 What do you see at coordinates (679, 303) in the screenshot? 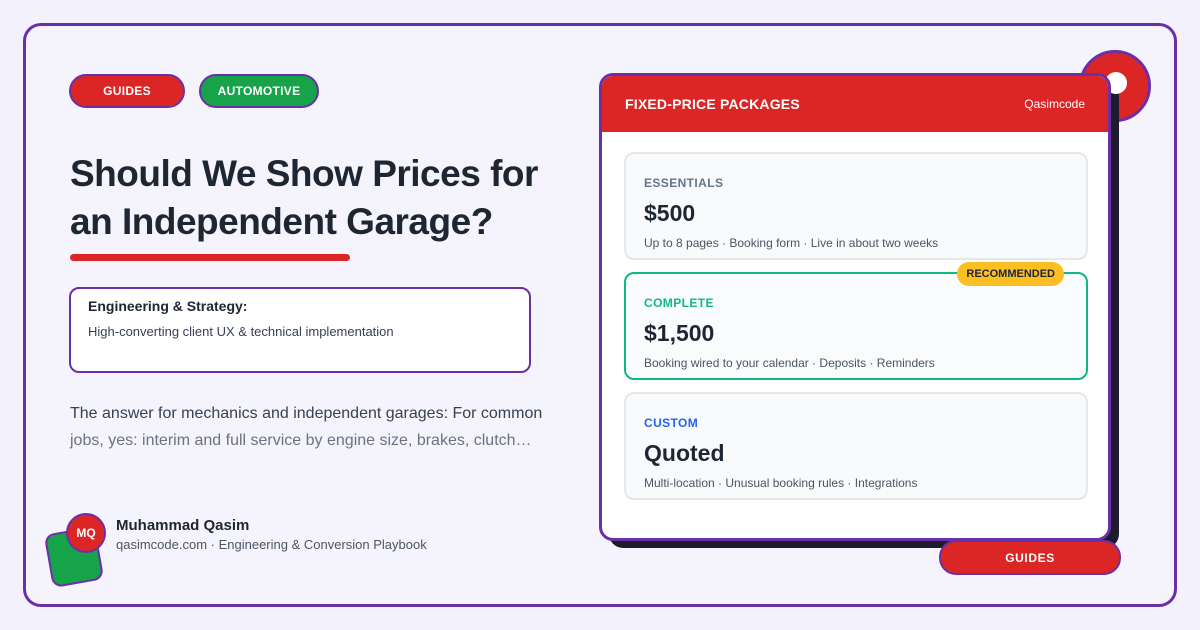
I see `package-label: COMPLETE` at bounding box center [679, 303].